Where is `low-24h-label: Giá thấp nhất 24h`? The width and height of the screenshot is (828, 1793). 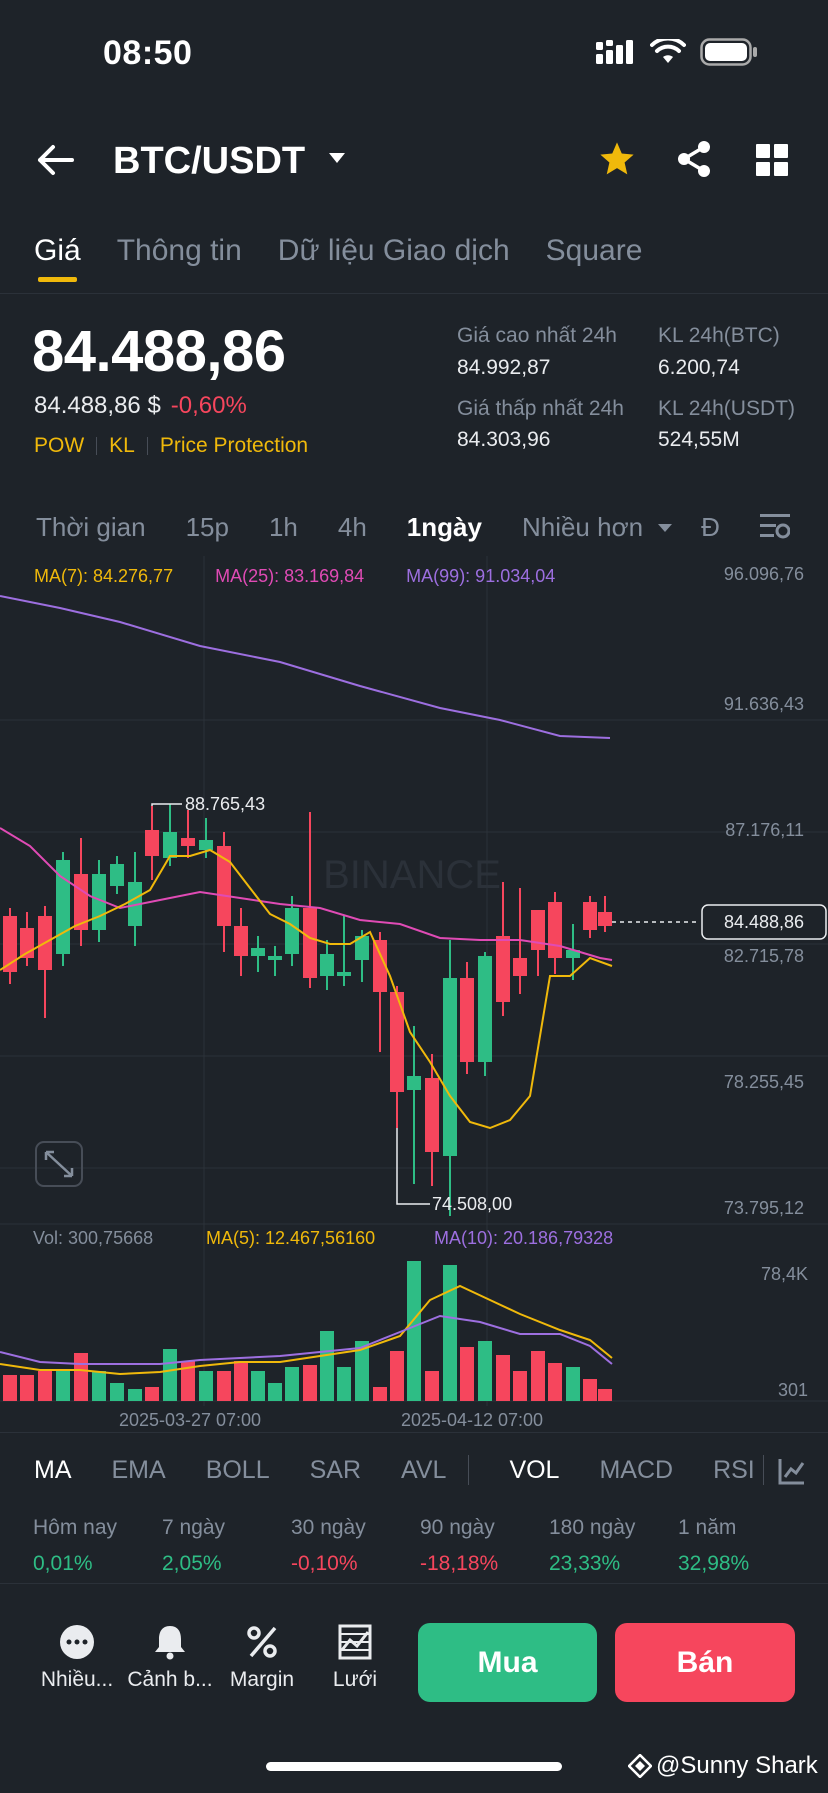
low-24h-label: Giá thấp nhất 24h is located at coordinates (540, 408).